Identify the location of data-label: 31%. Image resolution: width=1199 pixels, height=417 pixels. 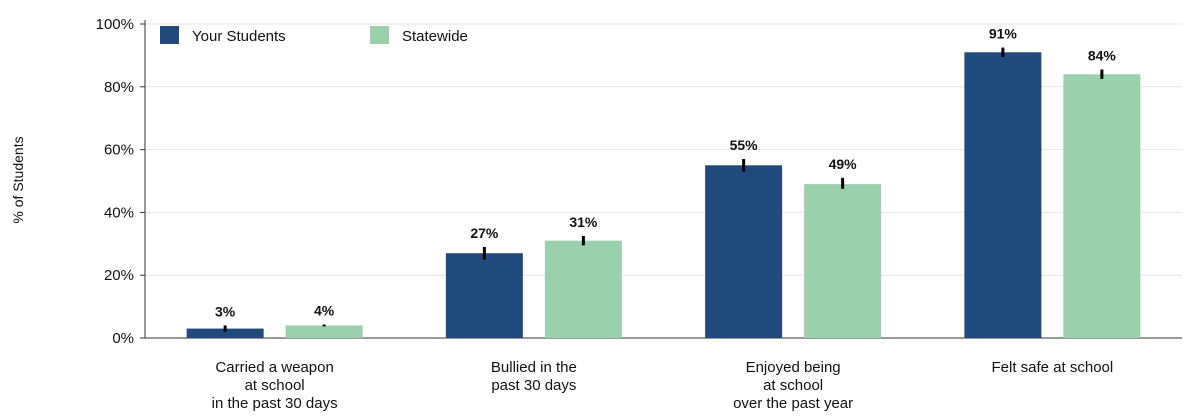
(583, 222).